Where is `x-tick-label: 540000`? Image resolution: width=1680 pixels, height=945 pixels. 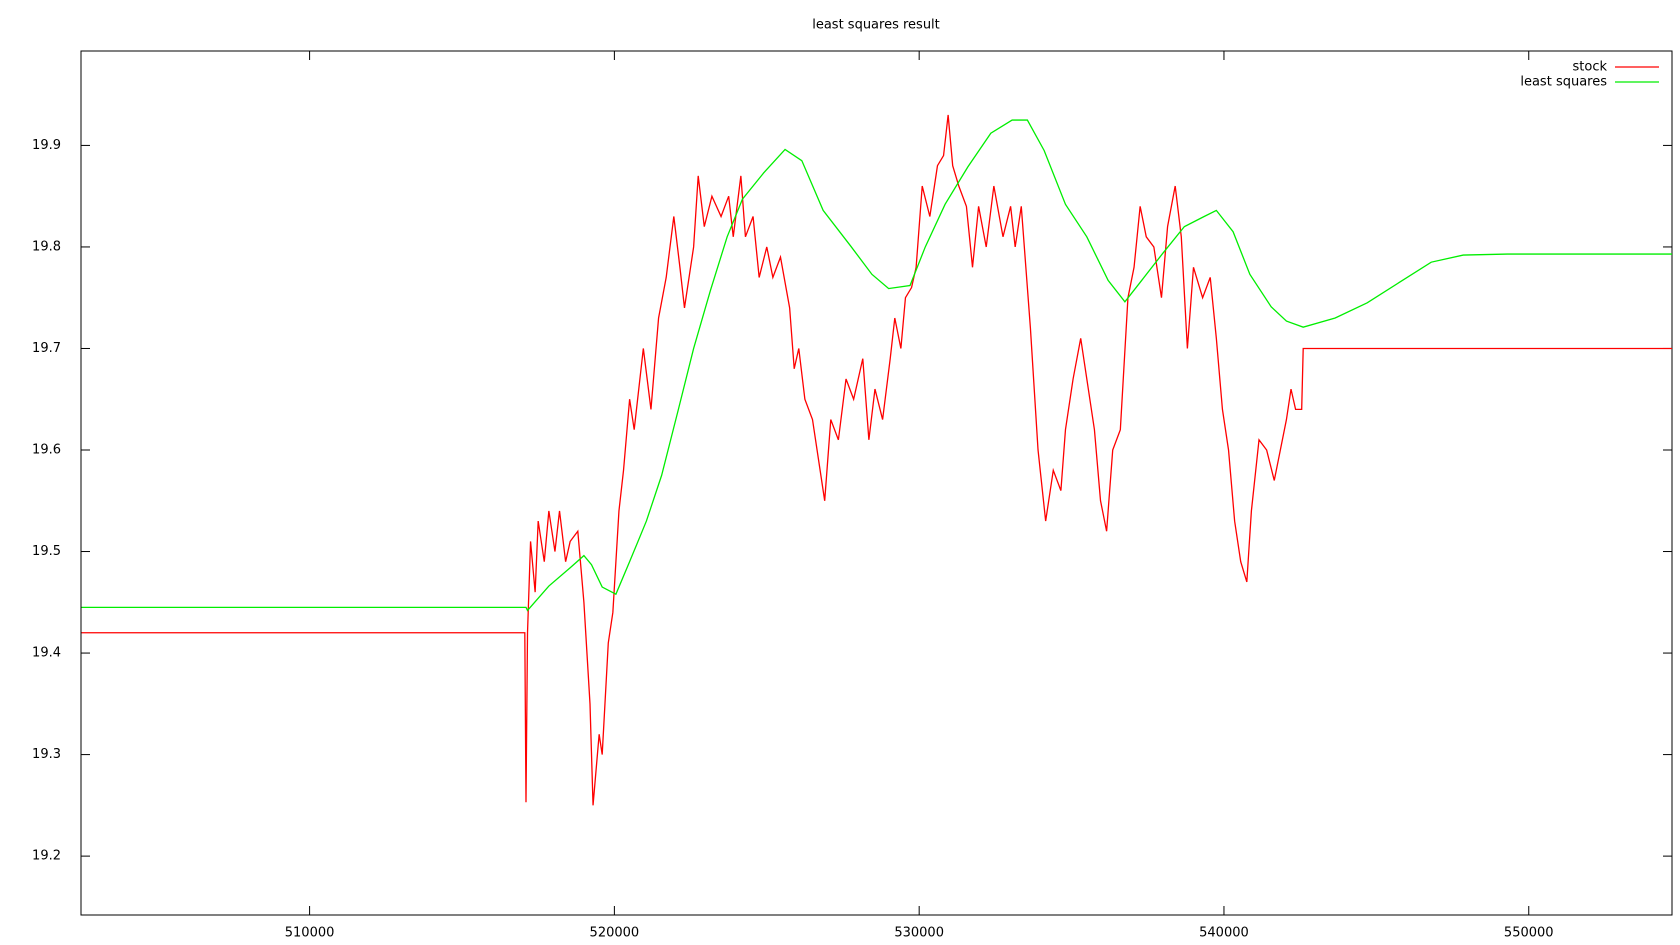
x-tick-label: 540000 is located at coordinates (1224, 933).